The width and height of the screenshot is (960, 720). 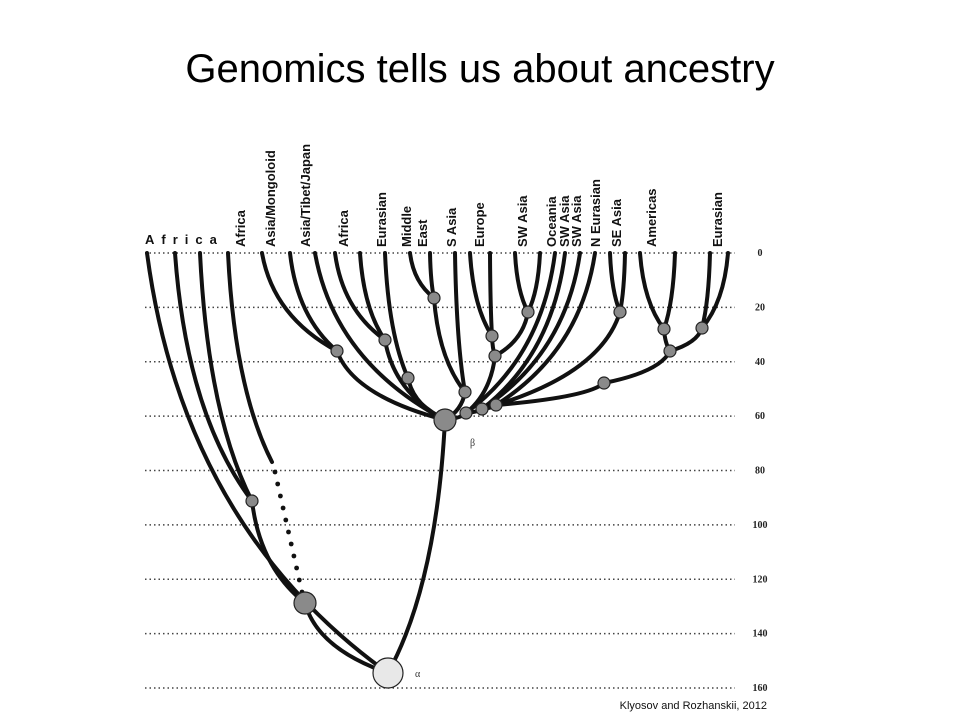 What do you see at coordinates (760, 634) in the screenshot?
I see `axis-tick-label: 140` at bounding box center [760, 634].